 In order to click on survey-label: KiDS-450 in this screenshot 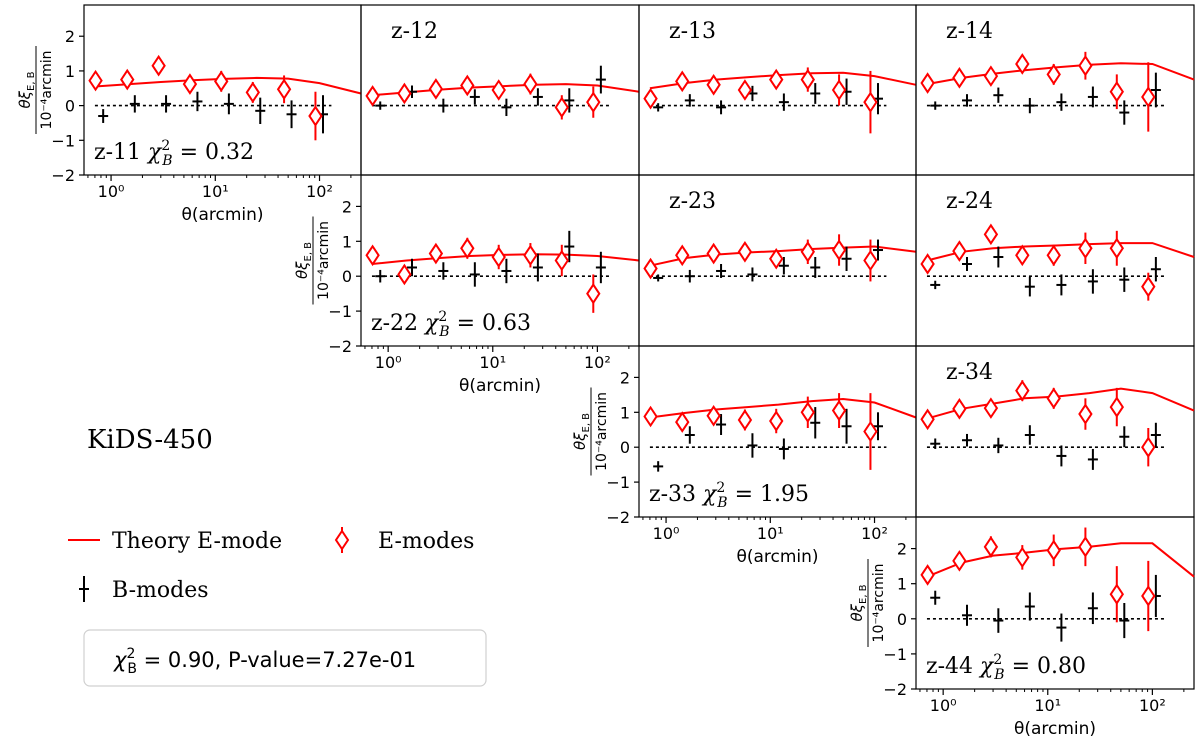, I will do `click(150, 440)`.